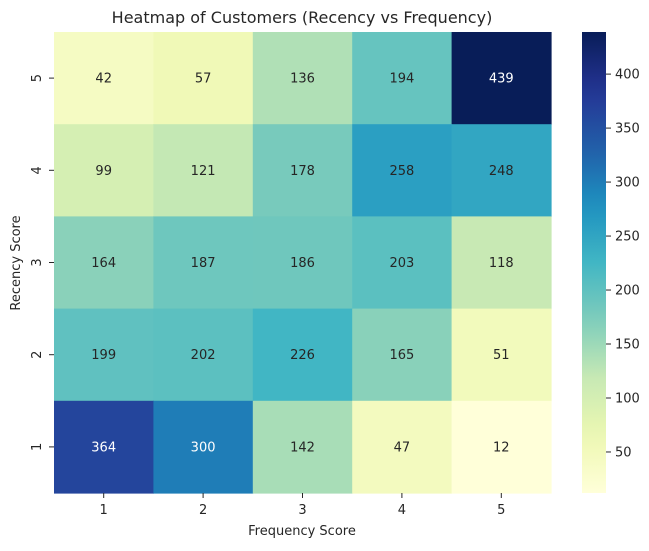  I want to click on cell-value-label: 57, so click(203, 79).